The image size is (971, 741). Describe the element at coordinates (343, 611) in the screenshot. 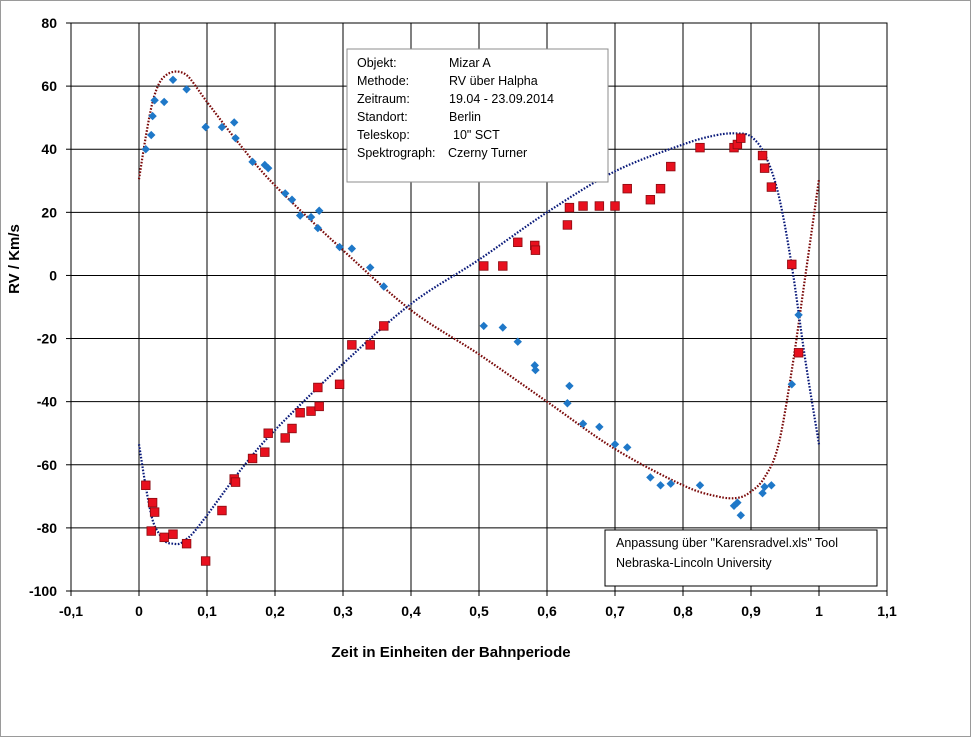

I see `x-tick-label: 0,3` at that location.